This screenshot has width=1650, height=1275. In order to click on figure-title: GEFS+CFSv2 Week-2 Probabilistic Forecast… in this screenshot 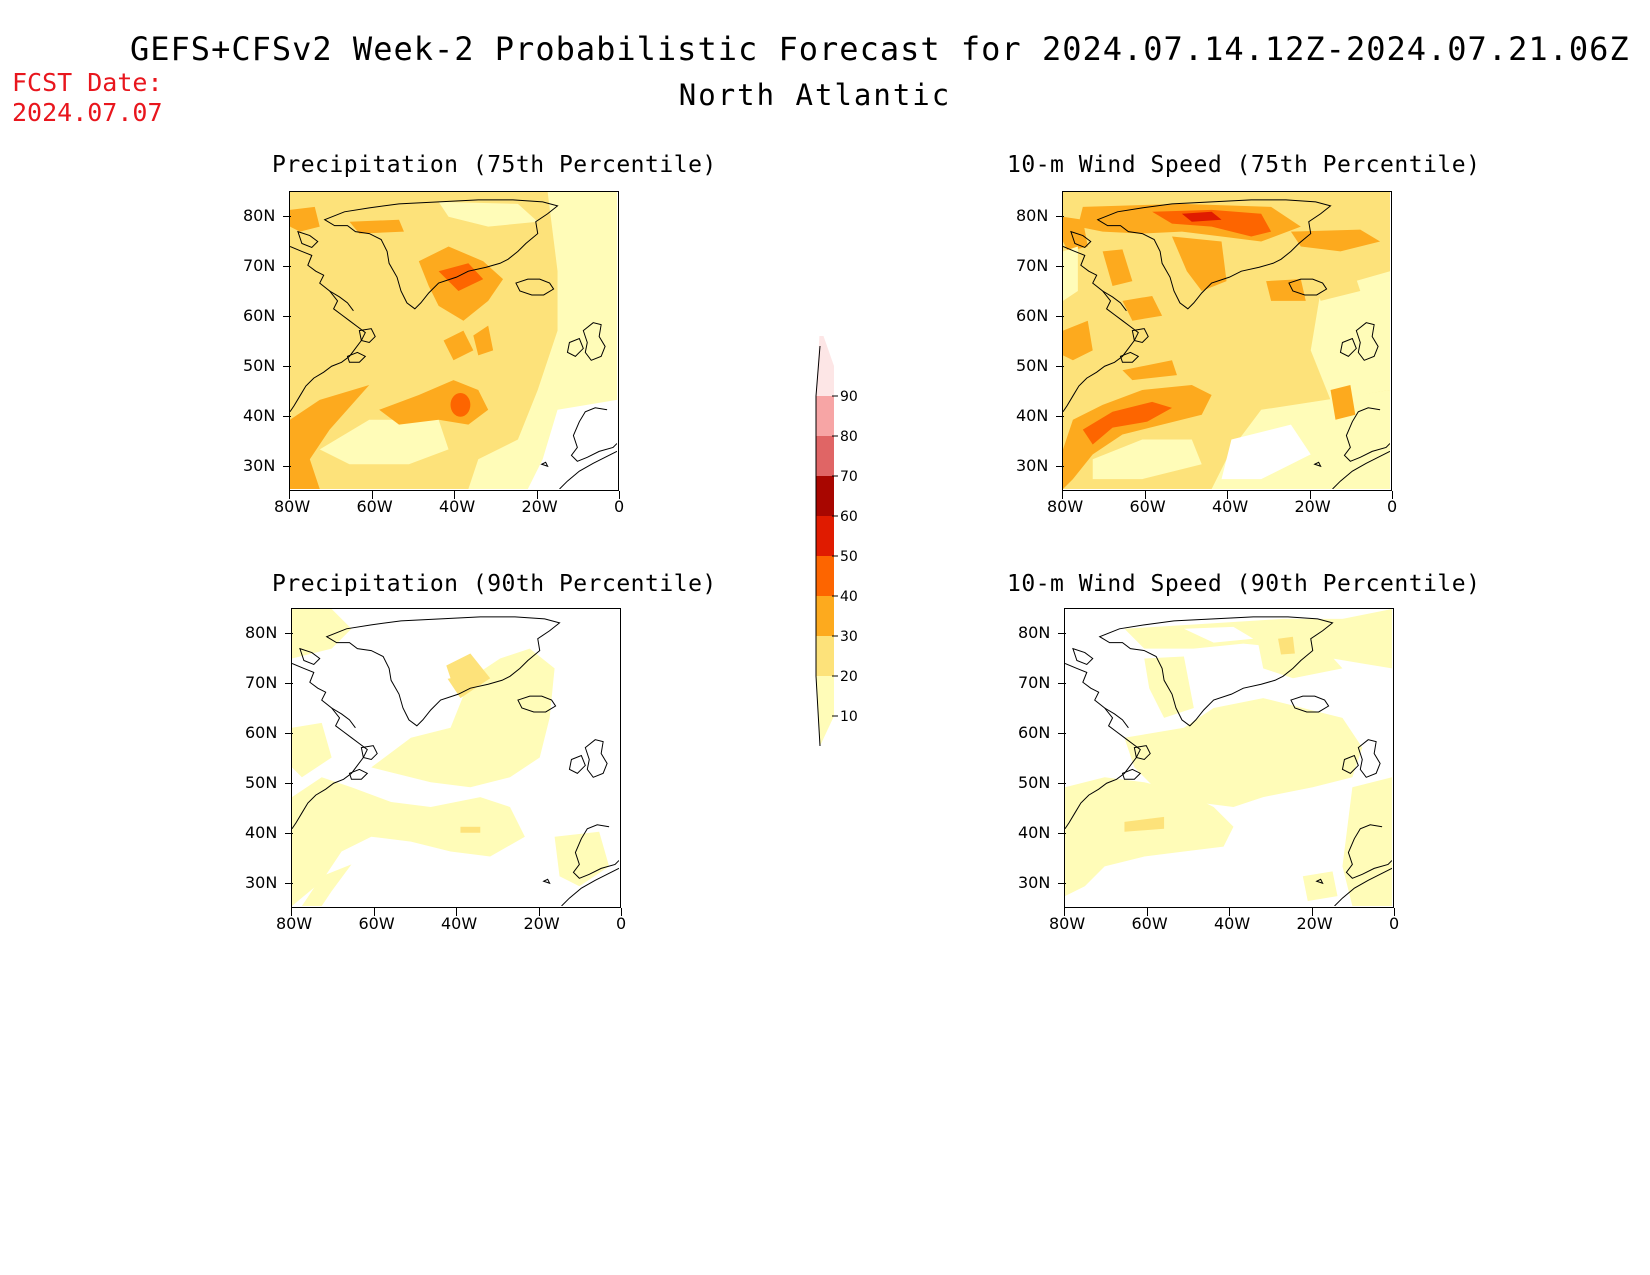, I will do `click(880, 49)`.